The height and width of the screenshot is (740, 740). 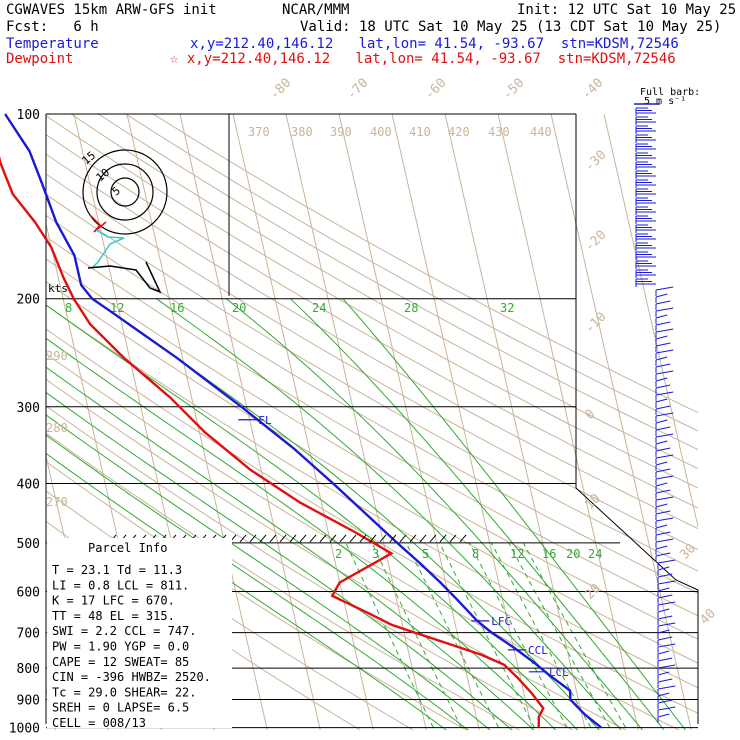 I want to click on moist-adiabat-label: 28, so click(x=411, y=308).